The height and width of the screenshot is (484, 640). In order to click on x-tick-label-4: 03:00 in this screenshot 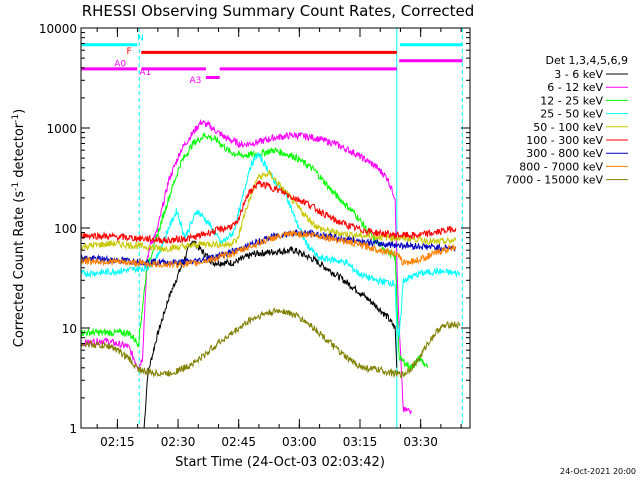, I will do `click(299, 442)`.